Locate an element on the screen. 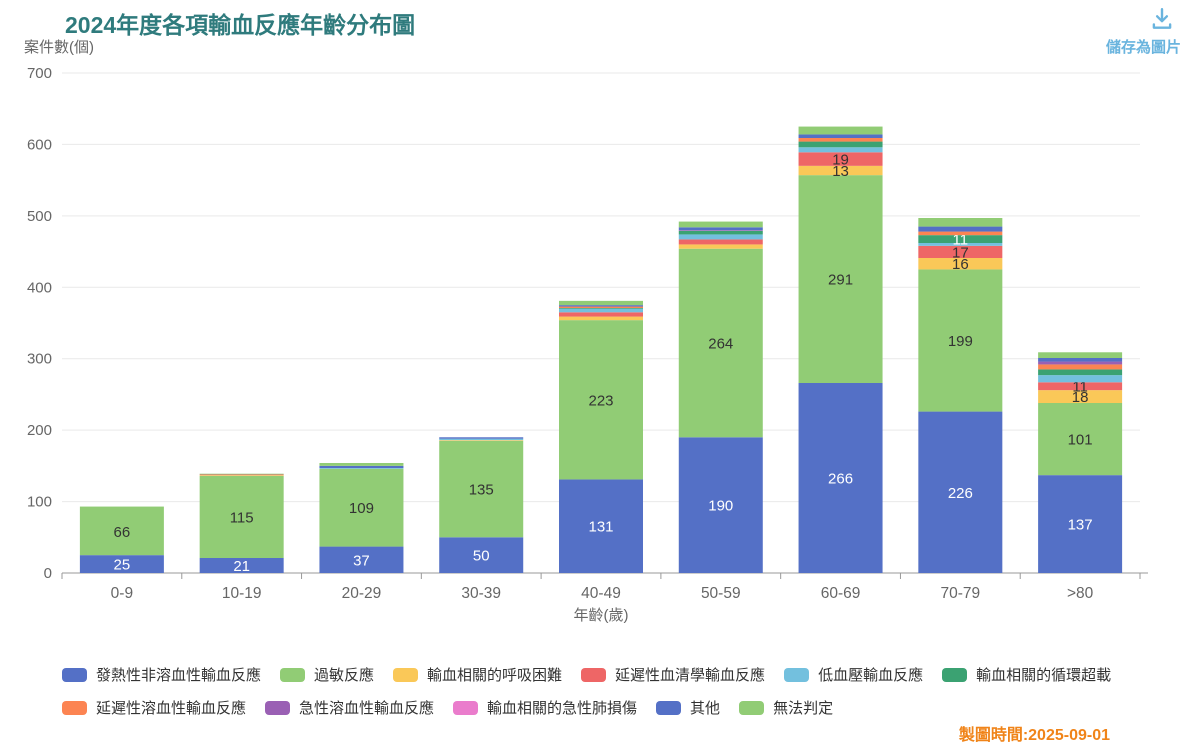 Image resolution: width=1187 pixels, height=750 pixels. bar-value-label: 199 is located at coordinates (960, 341).